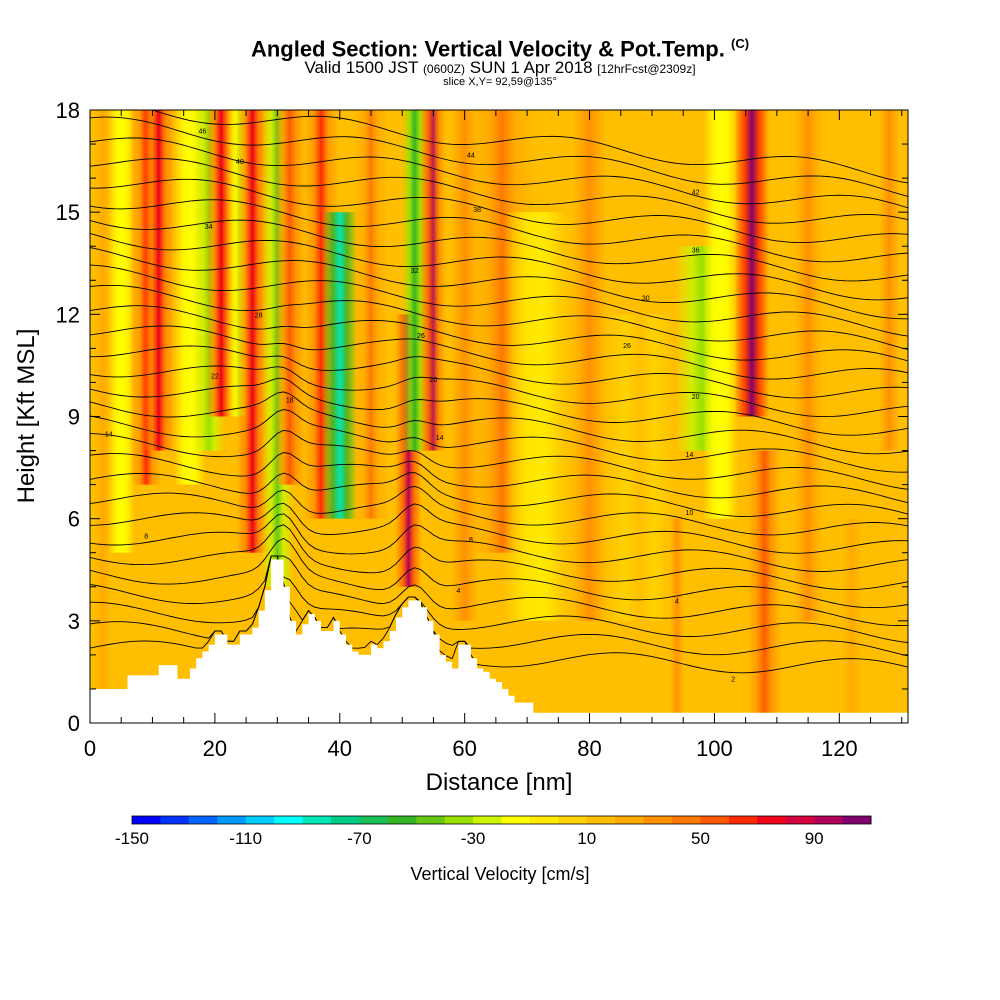 The height and width of the screenshot is (1000, 1000). What do you see at coordinates (74, 519) in the screenshot?
I see `y-tick-label: 6` at bounding box center [74, 519].